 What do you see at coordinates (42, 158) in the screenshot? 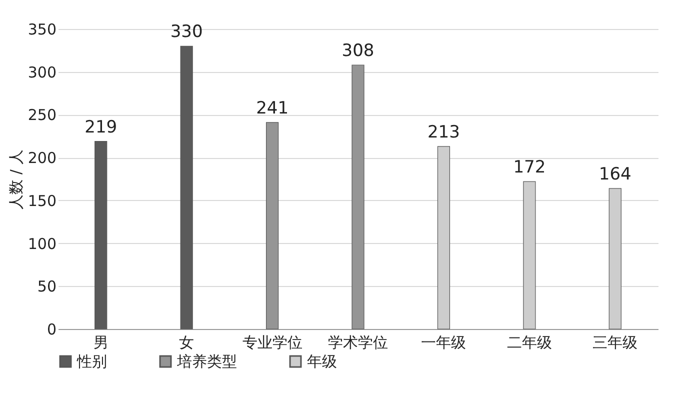
I see `y-tick-label: 200` at bounding box center [42, 158].